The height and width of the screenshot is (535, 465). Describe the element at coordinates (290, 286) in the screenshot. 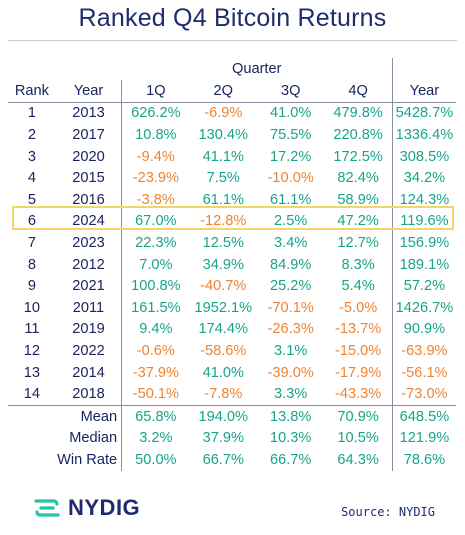

I see `q3-return-cell: 25.2%` at that location.